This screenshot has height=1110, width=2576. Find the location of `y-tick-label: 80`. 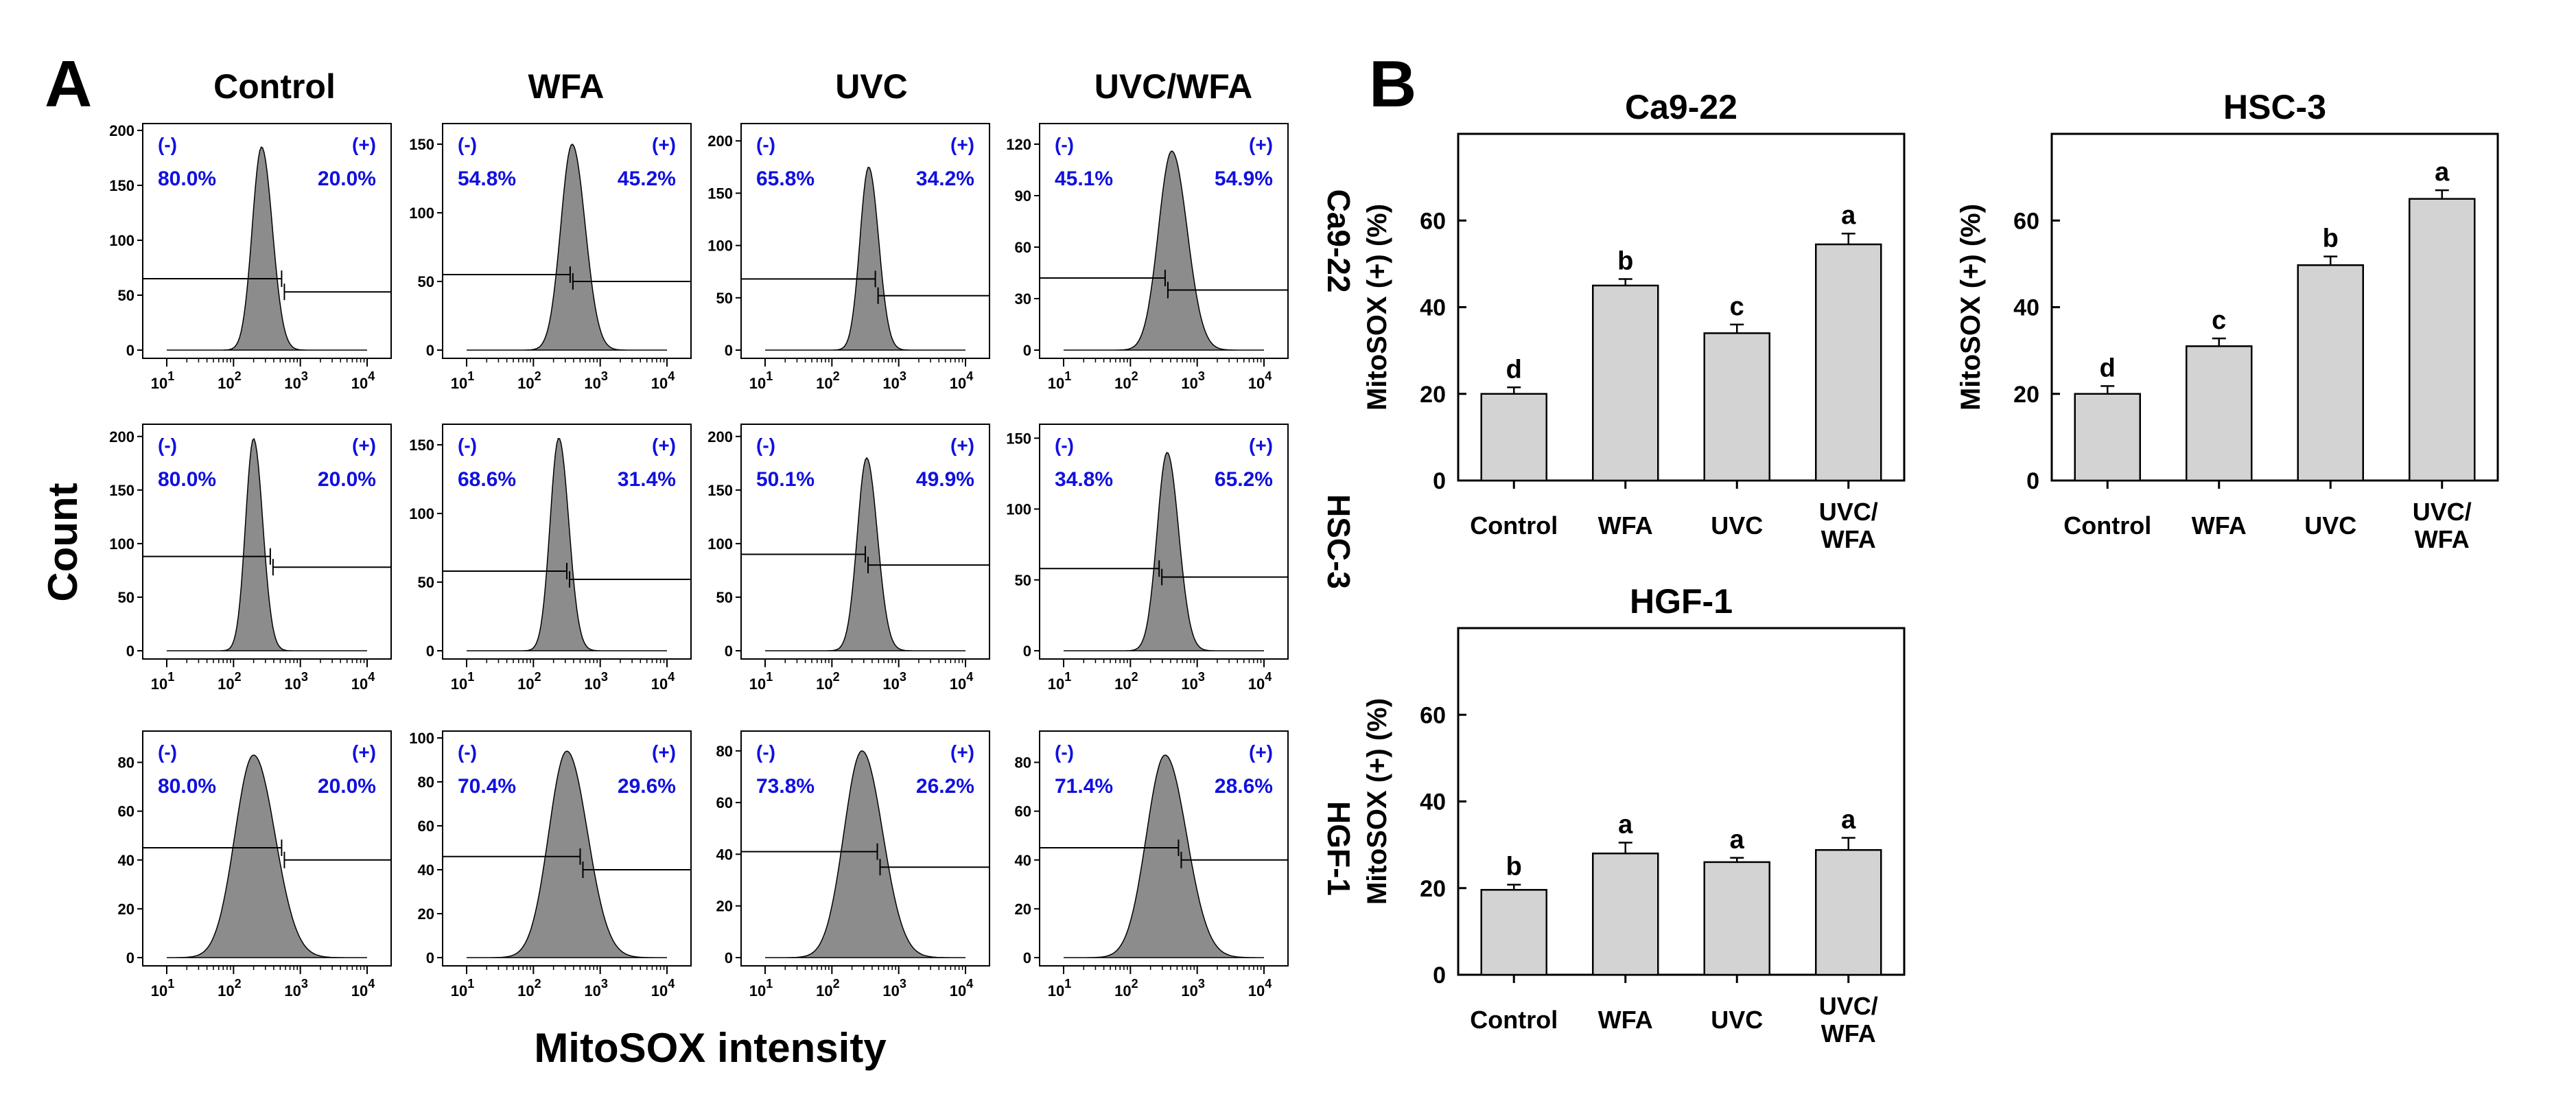

y-tick-label: 80 is located at coordinates (1023, 763).